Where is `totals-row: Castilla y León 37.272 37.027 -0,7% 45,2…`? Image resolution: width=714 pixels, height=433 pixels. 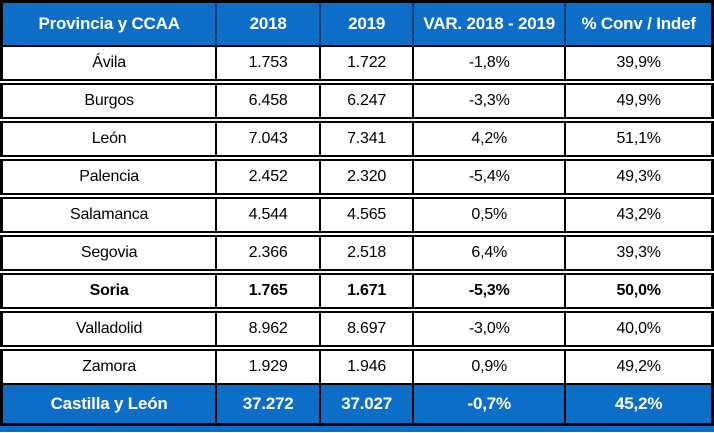 totals-row: Castilla y León 37.272 37.027 -0,7% 45,2… is located at coordinates (357, 404).